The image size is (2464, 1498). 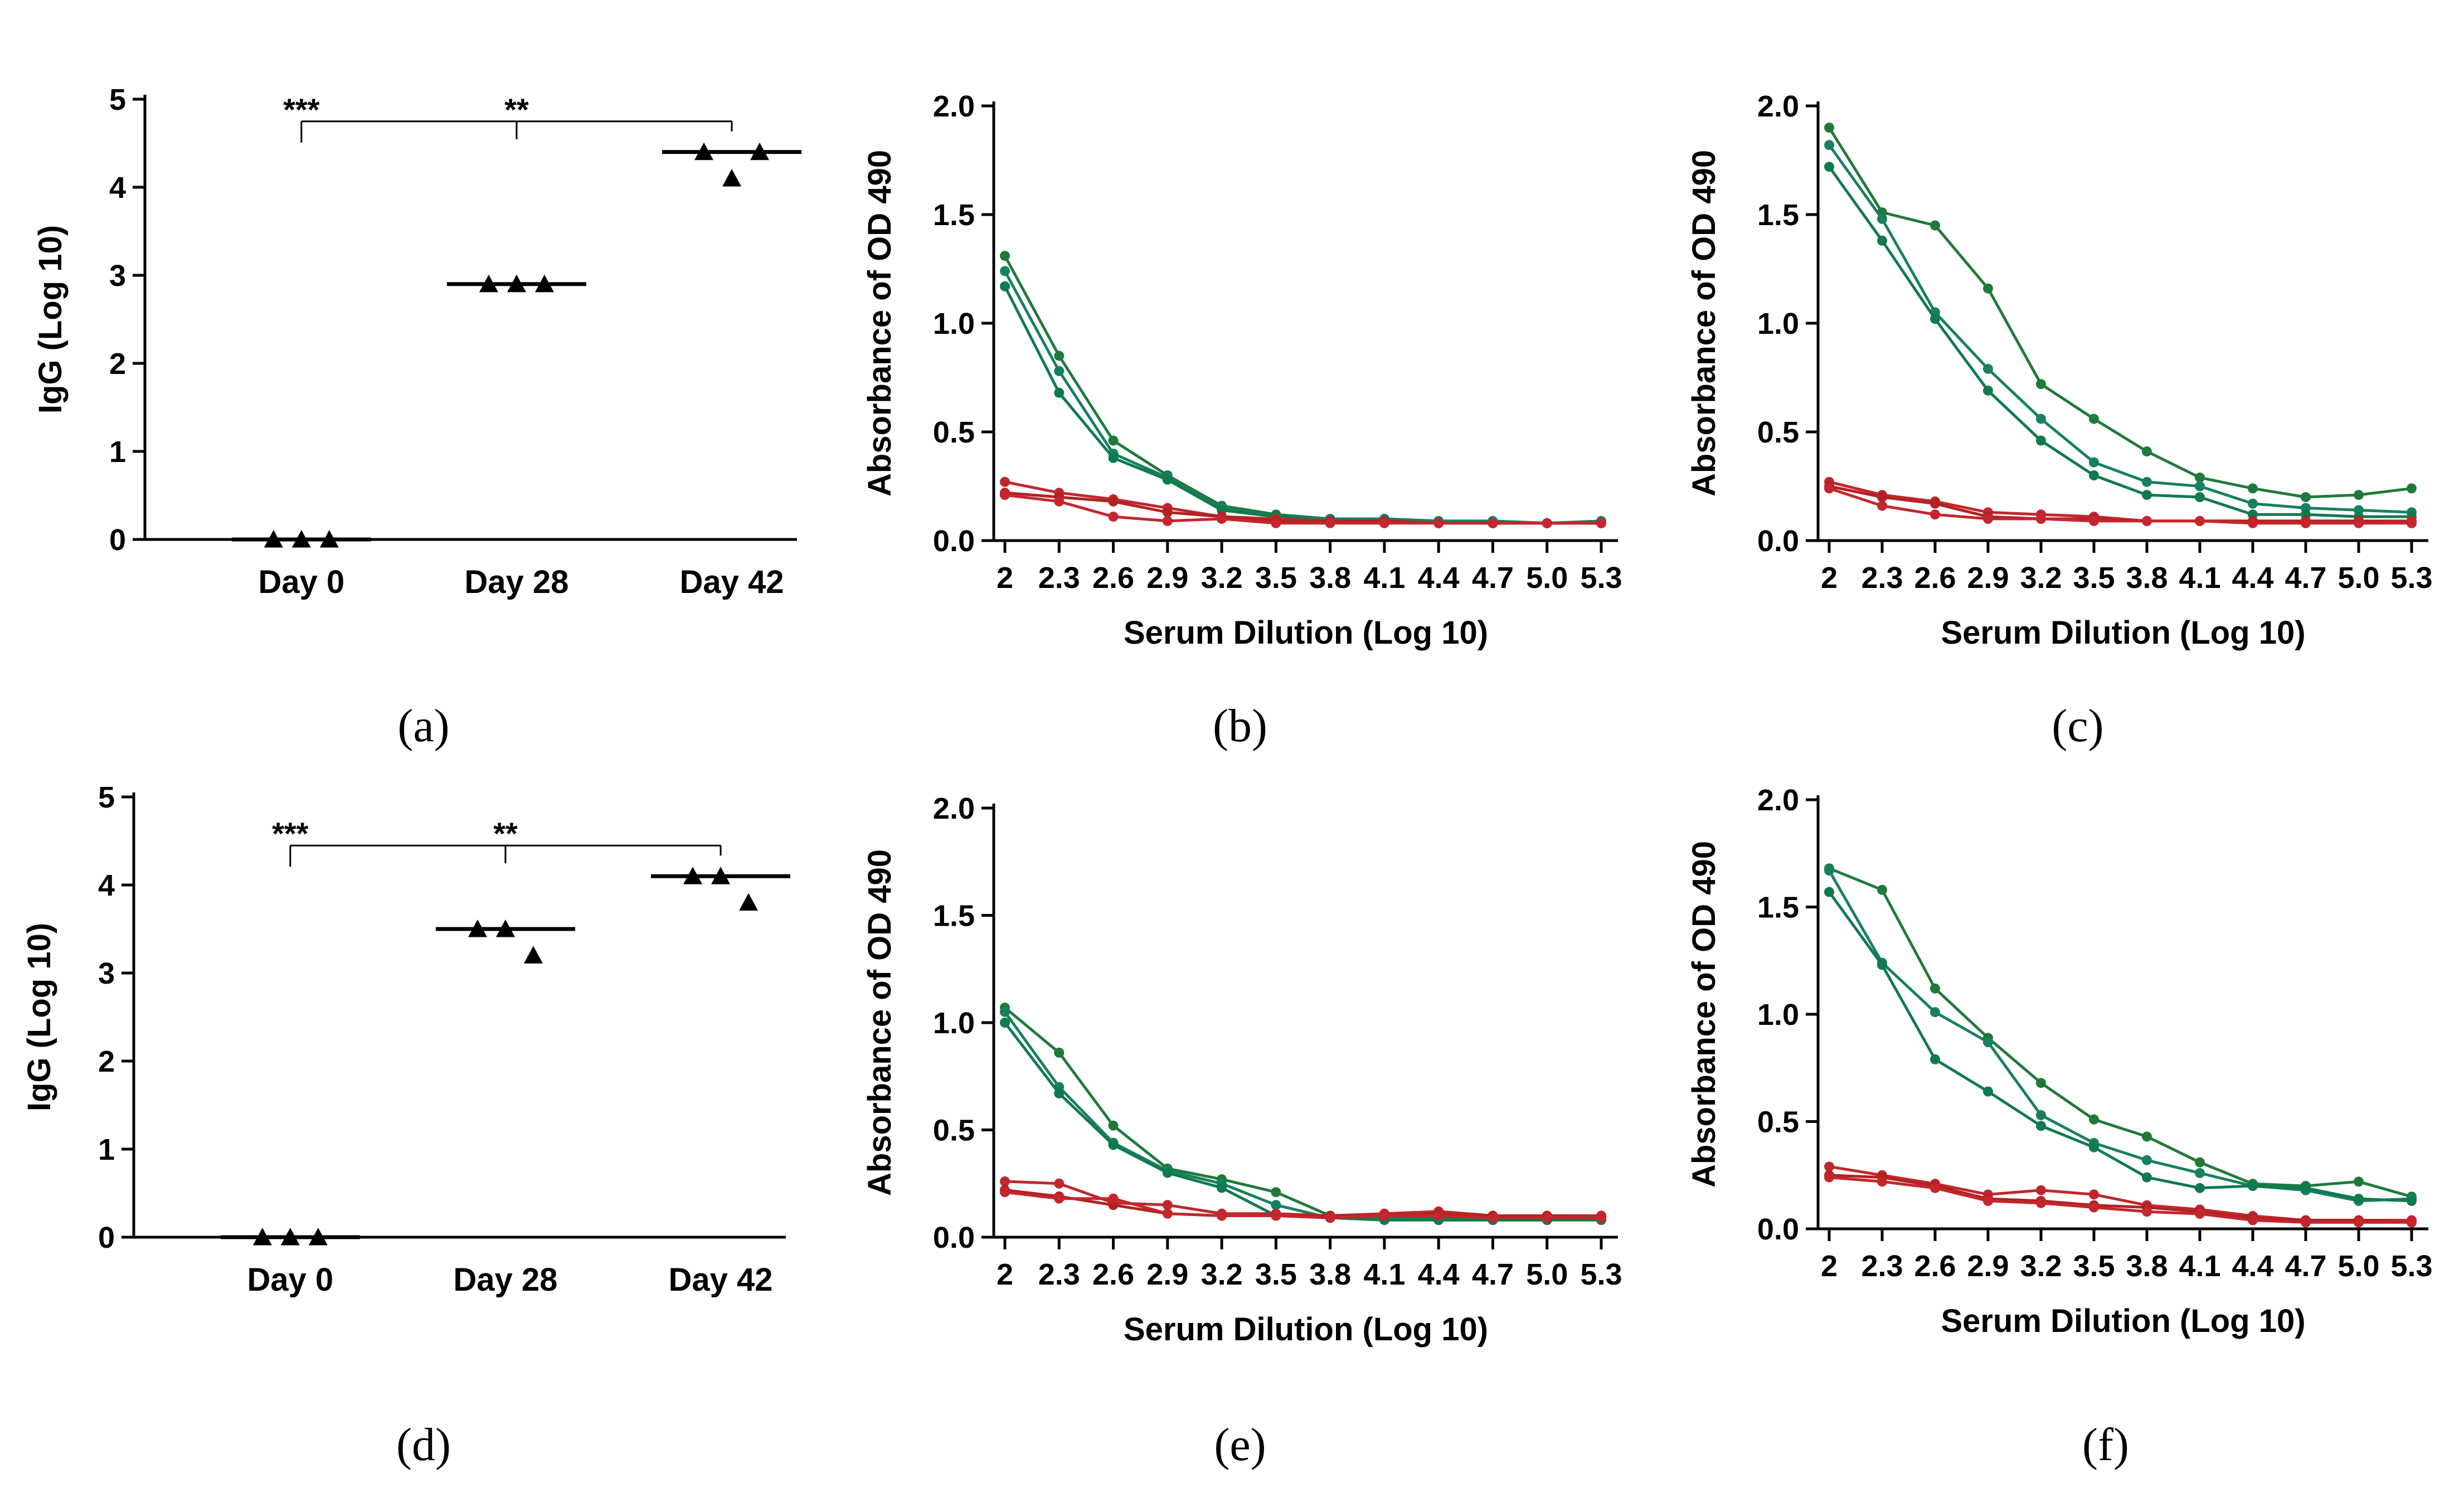 What do you see at coordinates (2094, 578) in the screenshot?
I see `x-tick-label: 3.5` at bounding box center [2094, 578].